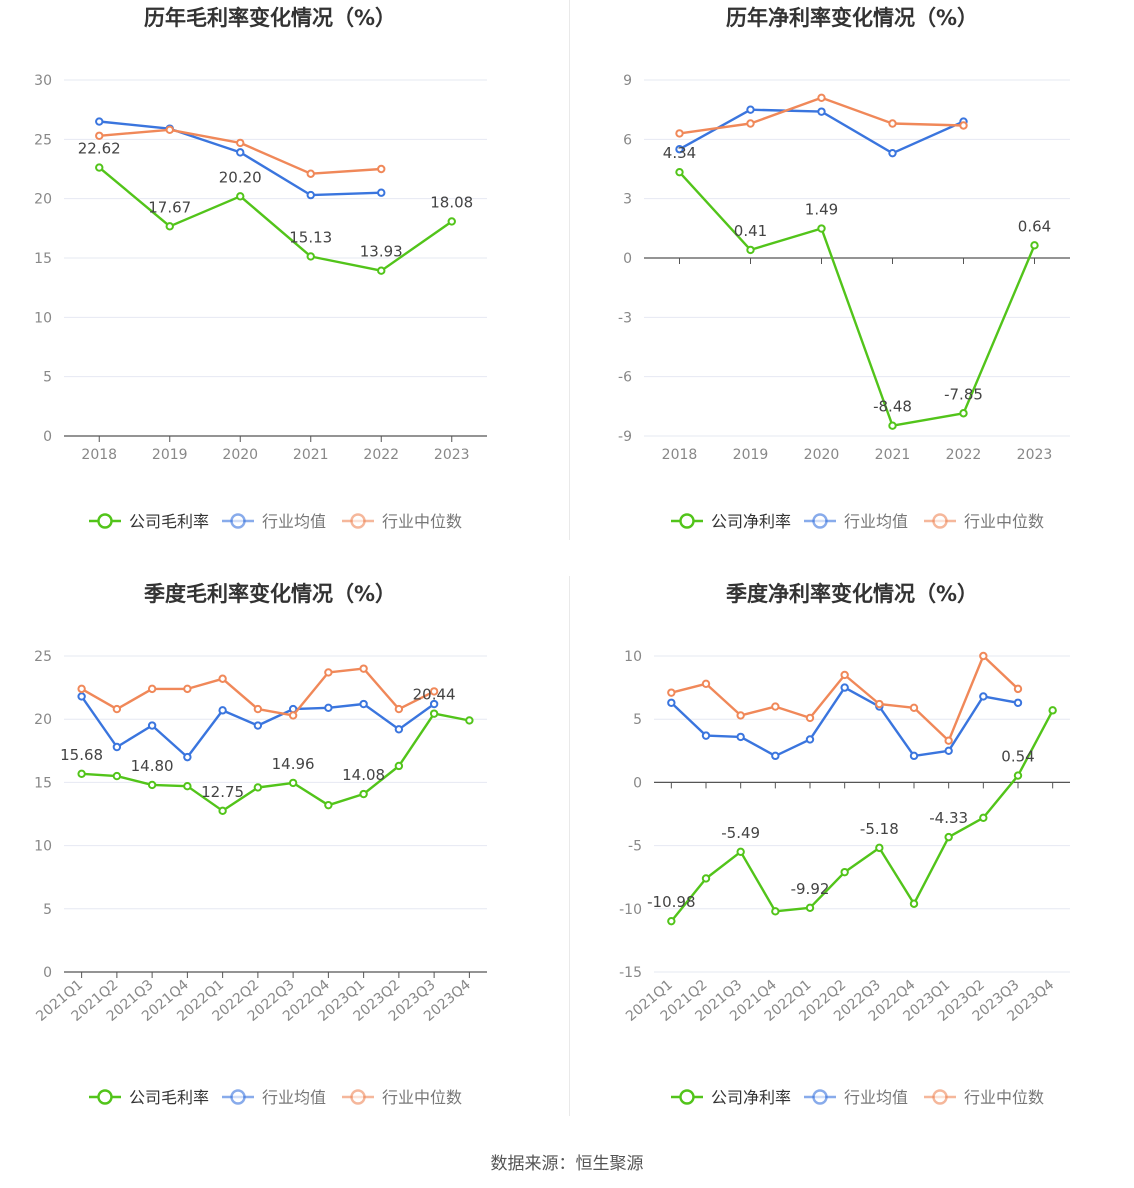  What do you see at coordinates (222, 792) in the screenshot?
I see `data-label: 12.75` at bounding box center [222, 792].